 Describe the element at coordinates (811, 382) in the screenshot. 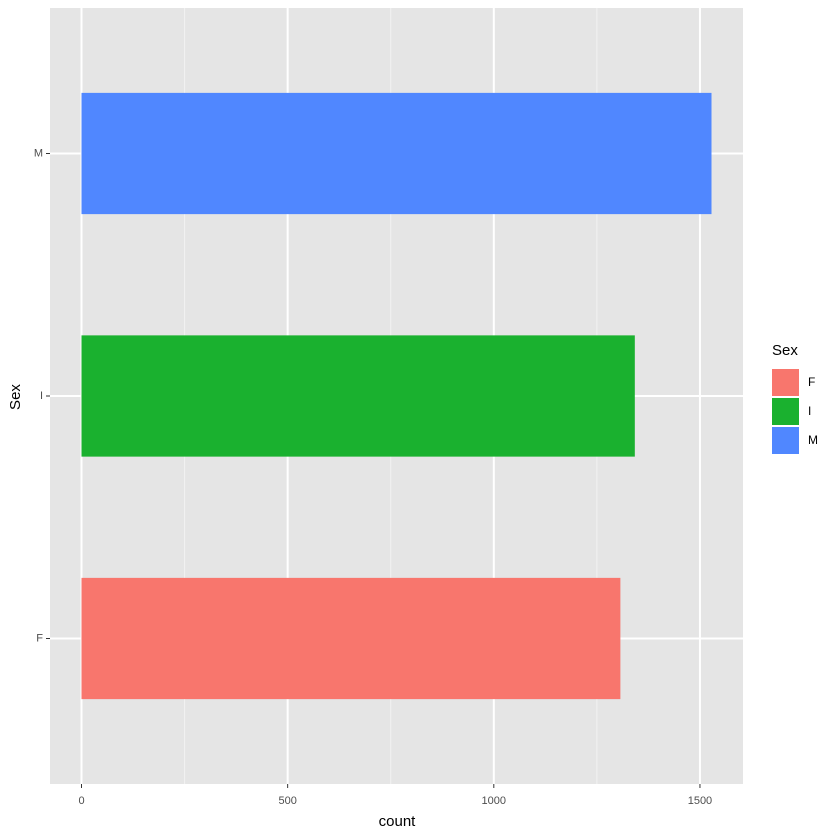

I see `legend-label: F` at that location.